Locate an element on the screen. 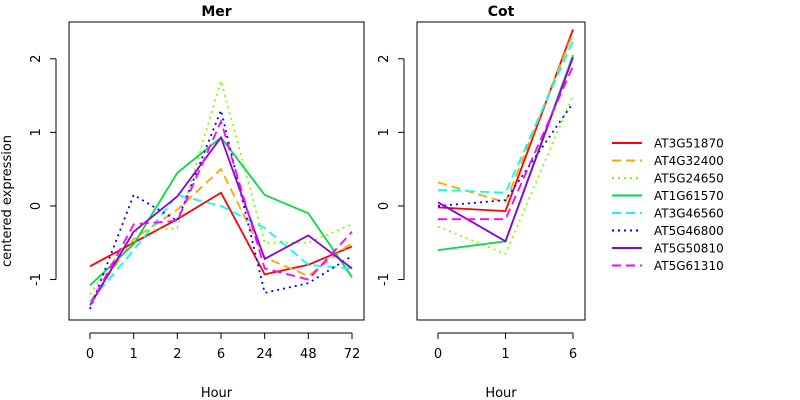  y-axis-label: centered expression is located at coordinates (7, 201).